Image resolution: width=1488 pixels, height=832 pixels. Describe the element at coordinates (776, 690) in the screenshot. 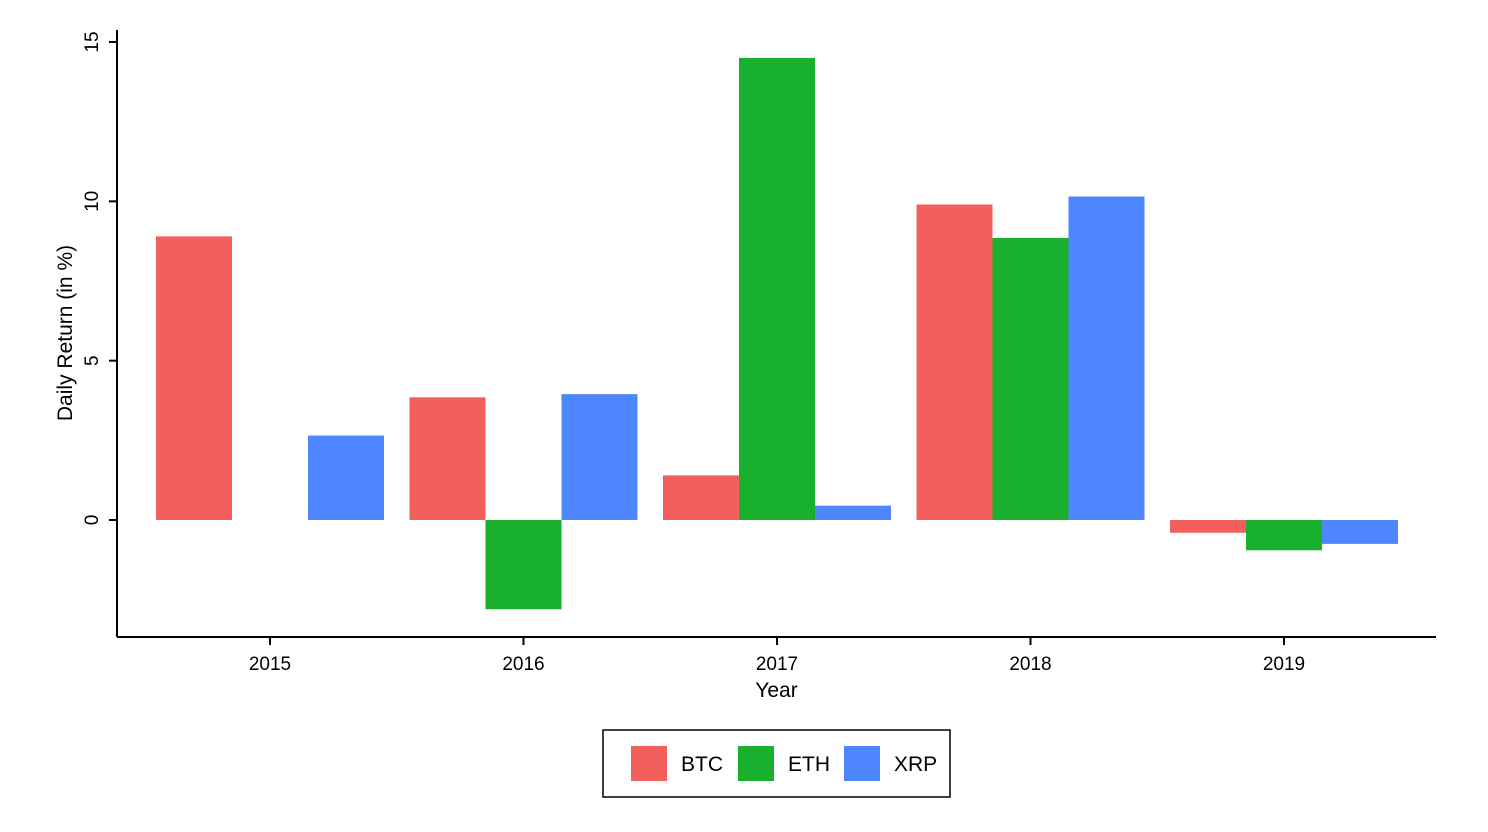

I see `x-axis-title: Year` at that location.